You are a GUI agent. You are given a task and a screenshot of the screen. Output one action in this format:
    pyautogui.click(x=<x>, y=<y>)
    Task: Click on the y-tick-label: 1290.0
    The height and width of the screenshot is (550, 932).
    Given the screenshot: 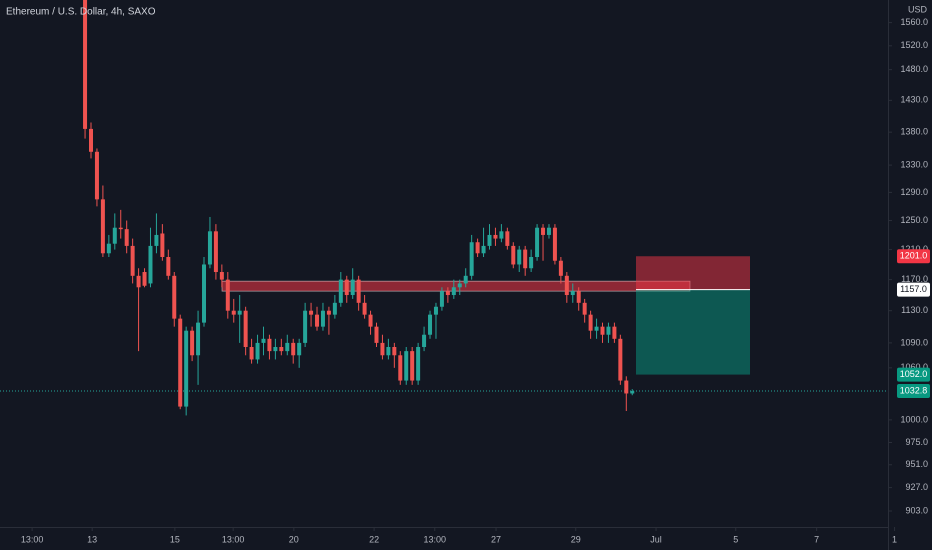 What is the action you would take?
    pyautogui.click(x=914, y=192)
    